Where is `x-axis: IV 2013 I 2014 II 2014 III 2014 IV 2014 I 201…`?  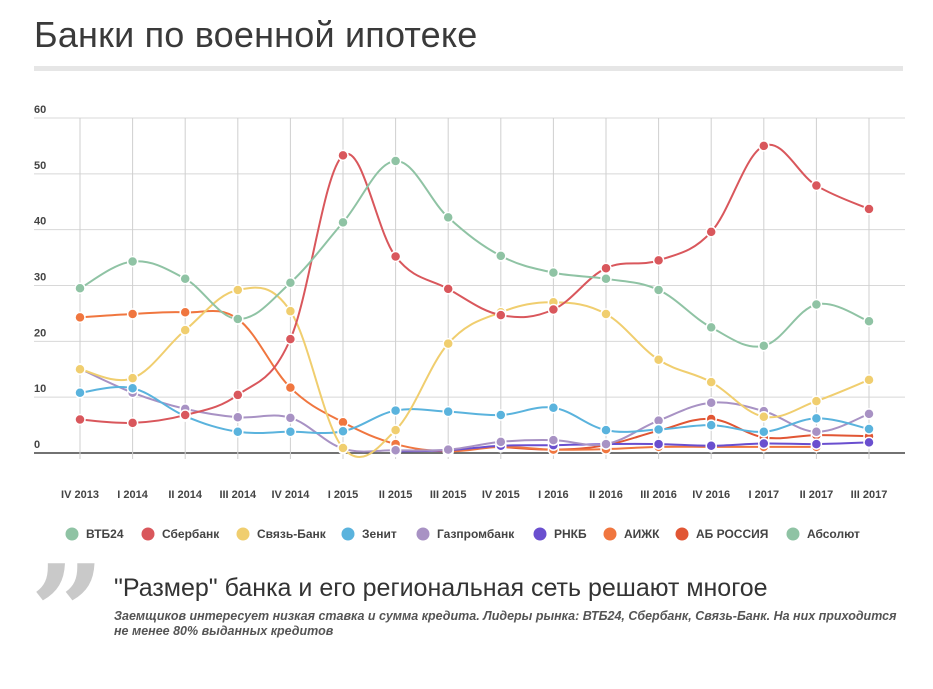
x-axis: IV 2013 I 2014 II 2014 III 2014 IV 2014 I 201… is located at coordinates (474, 495).